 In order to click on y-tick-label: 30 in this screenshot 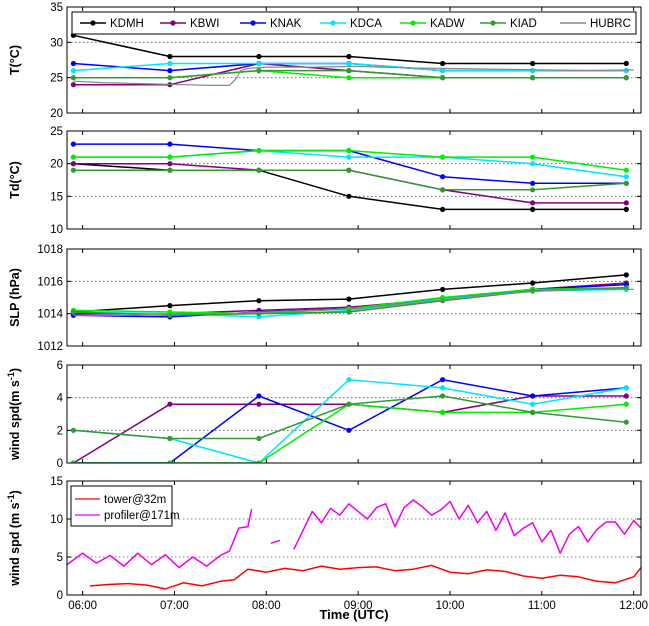, I will do `click(56, 43)`.